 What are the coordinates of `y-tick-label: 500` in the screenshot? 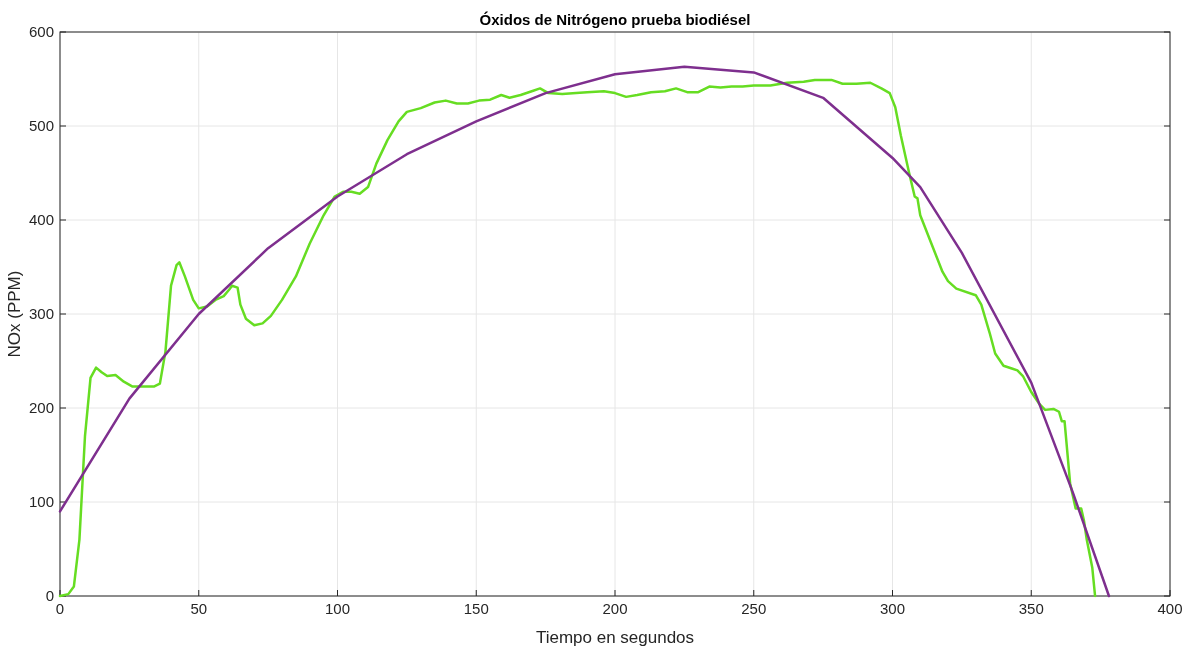 It's located at (41, 125).